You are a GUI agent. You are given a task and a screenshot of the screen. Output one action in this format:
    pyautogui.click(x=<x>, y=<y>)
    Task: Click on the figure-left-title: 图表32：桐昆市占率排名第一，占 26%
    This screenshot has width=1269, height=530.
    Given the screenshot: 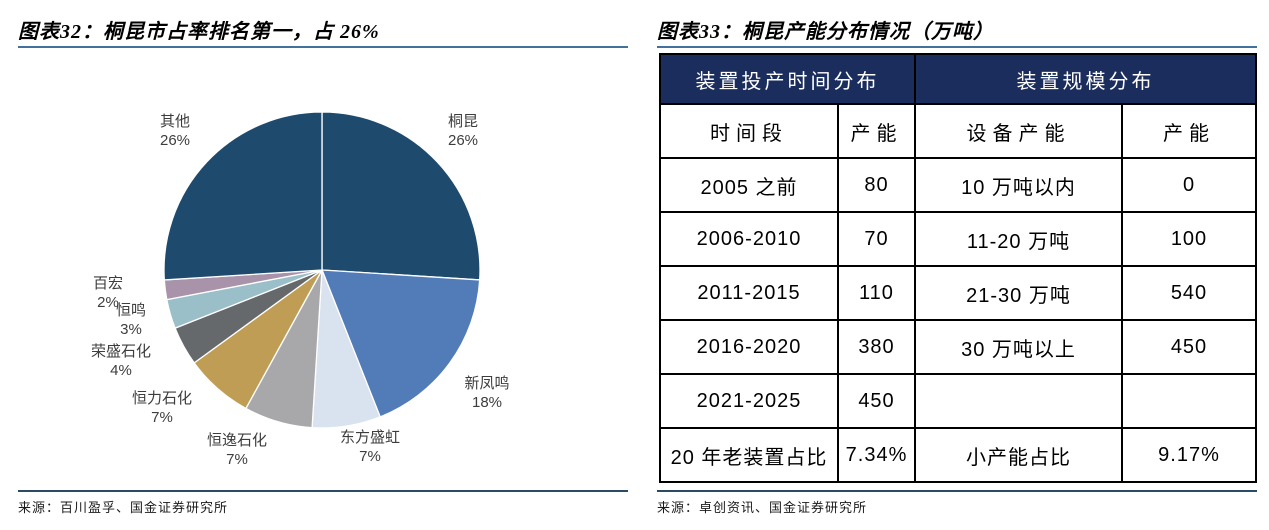 What is the action you would take?
    pyautogui.click(x=199, y=32)
    